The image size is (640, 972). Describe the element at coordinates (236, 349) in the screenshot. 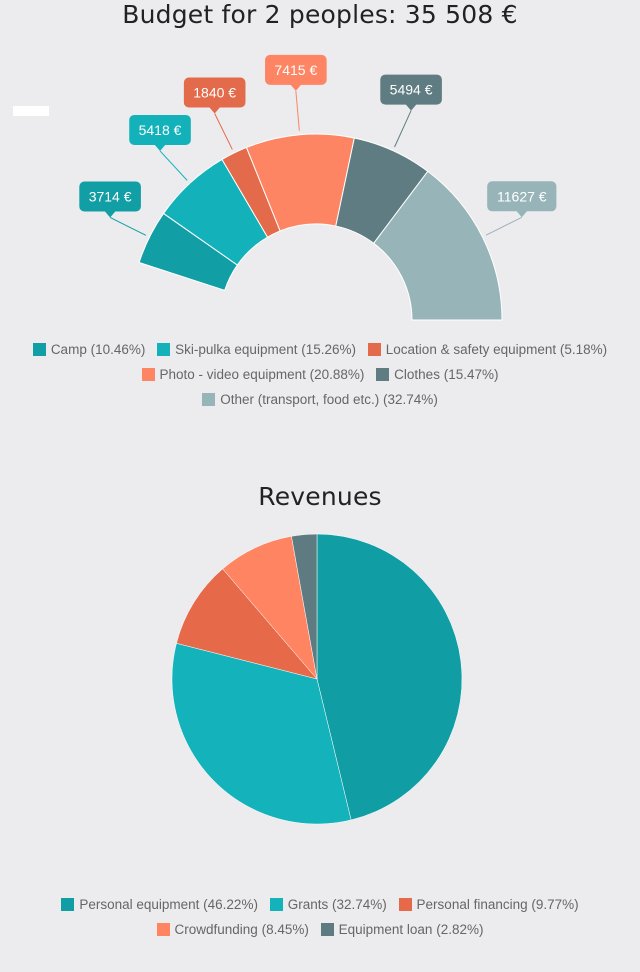

I see `legend-label: Ski-pulka equipment` at that location.